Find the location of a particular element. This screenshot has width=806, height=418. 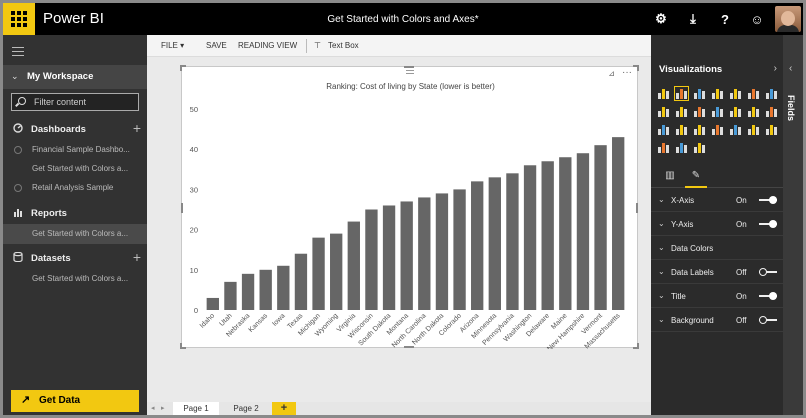

tab-page-1: Page 1 is located at coordinates (196, 408).